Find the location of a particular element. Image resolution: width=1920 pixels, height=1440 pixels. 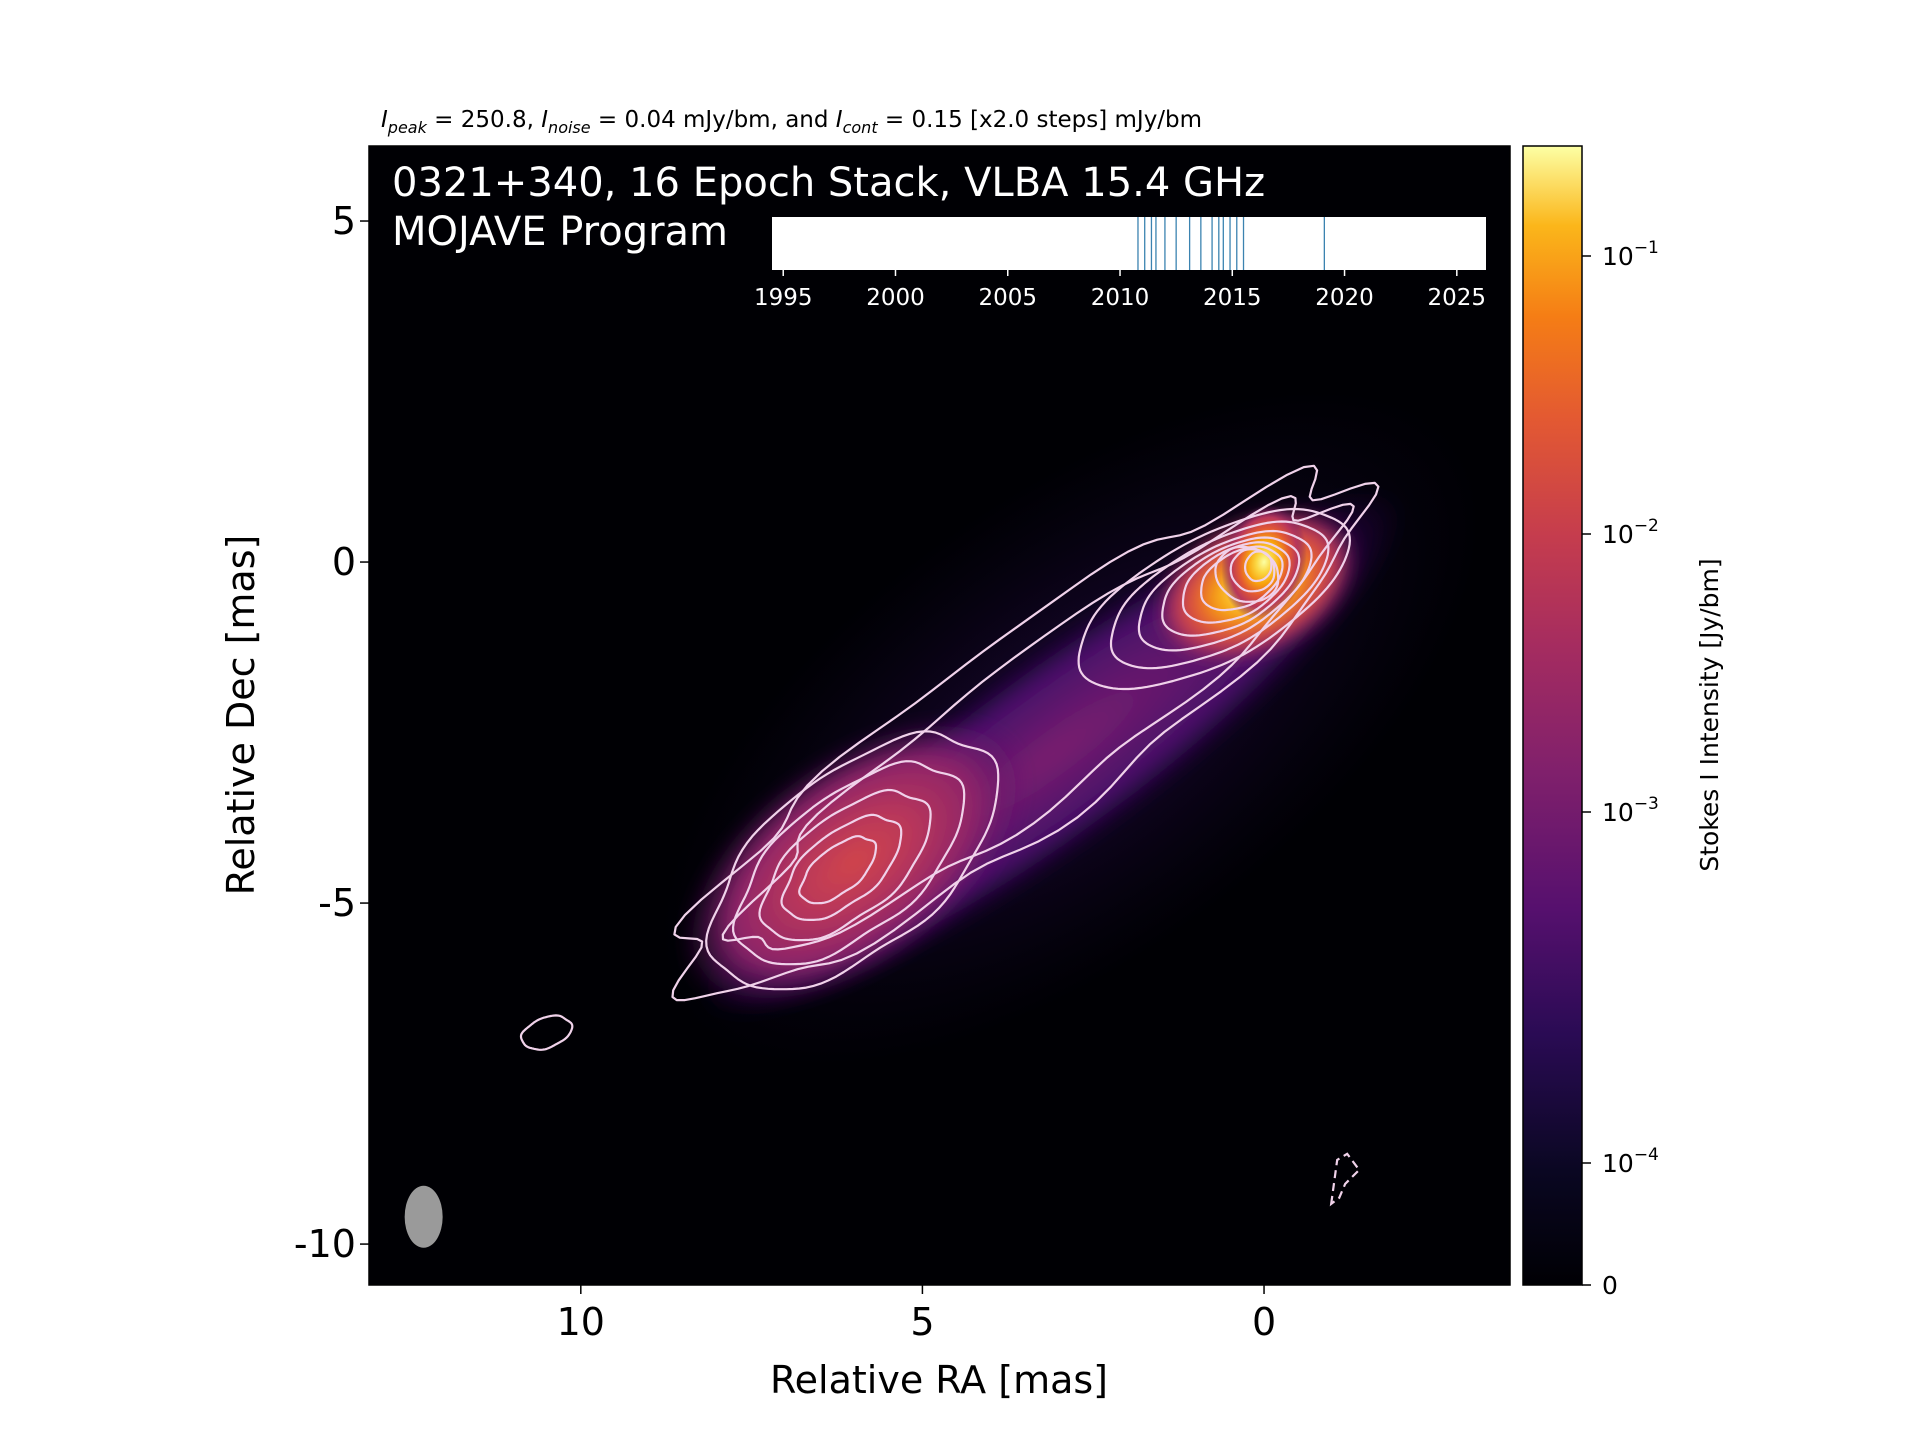

x-tick-label: 5 is located at coordinates (922, 1322).